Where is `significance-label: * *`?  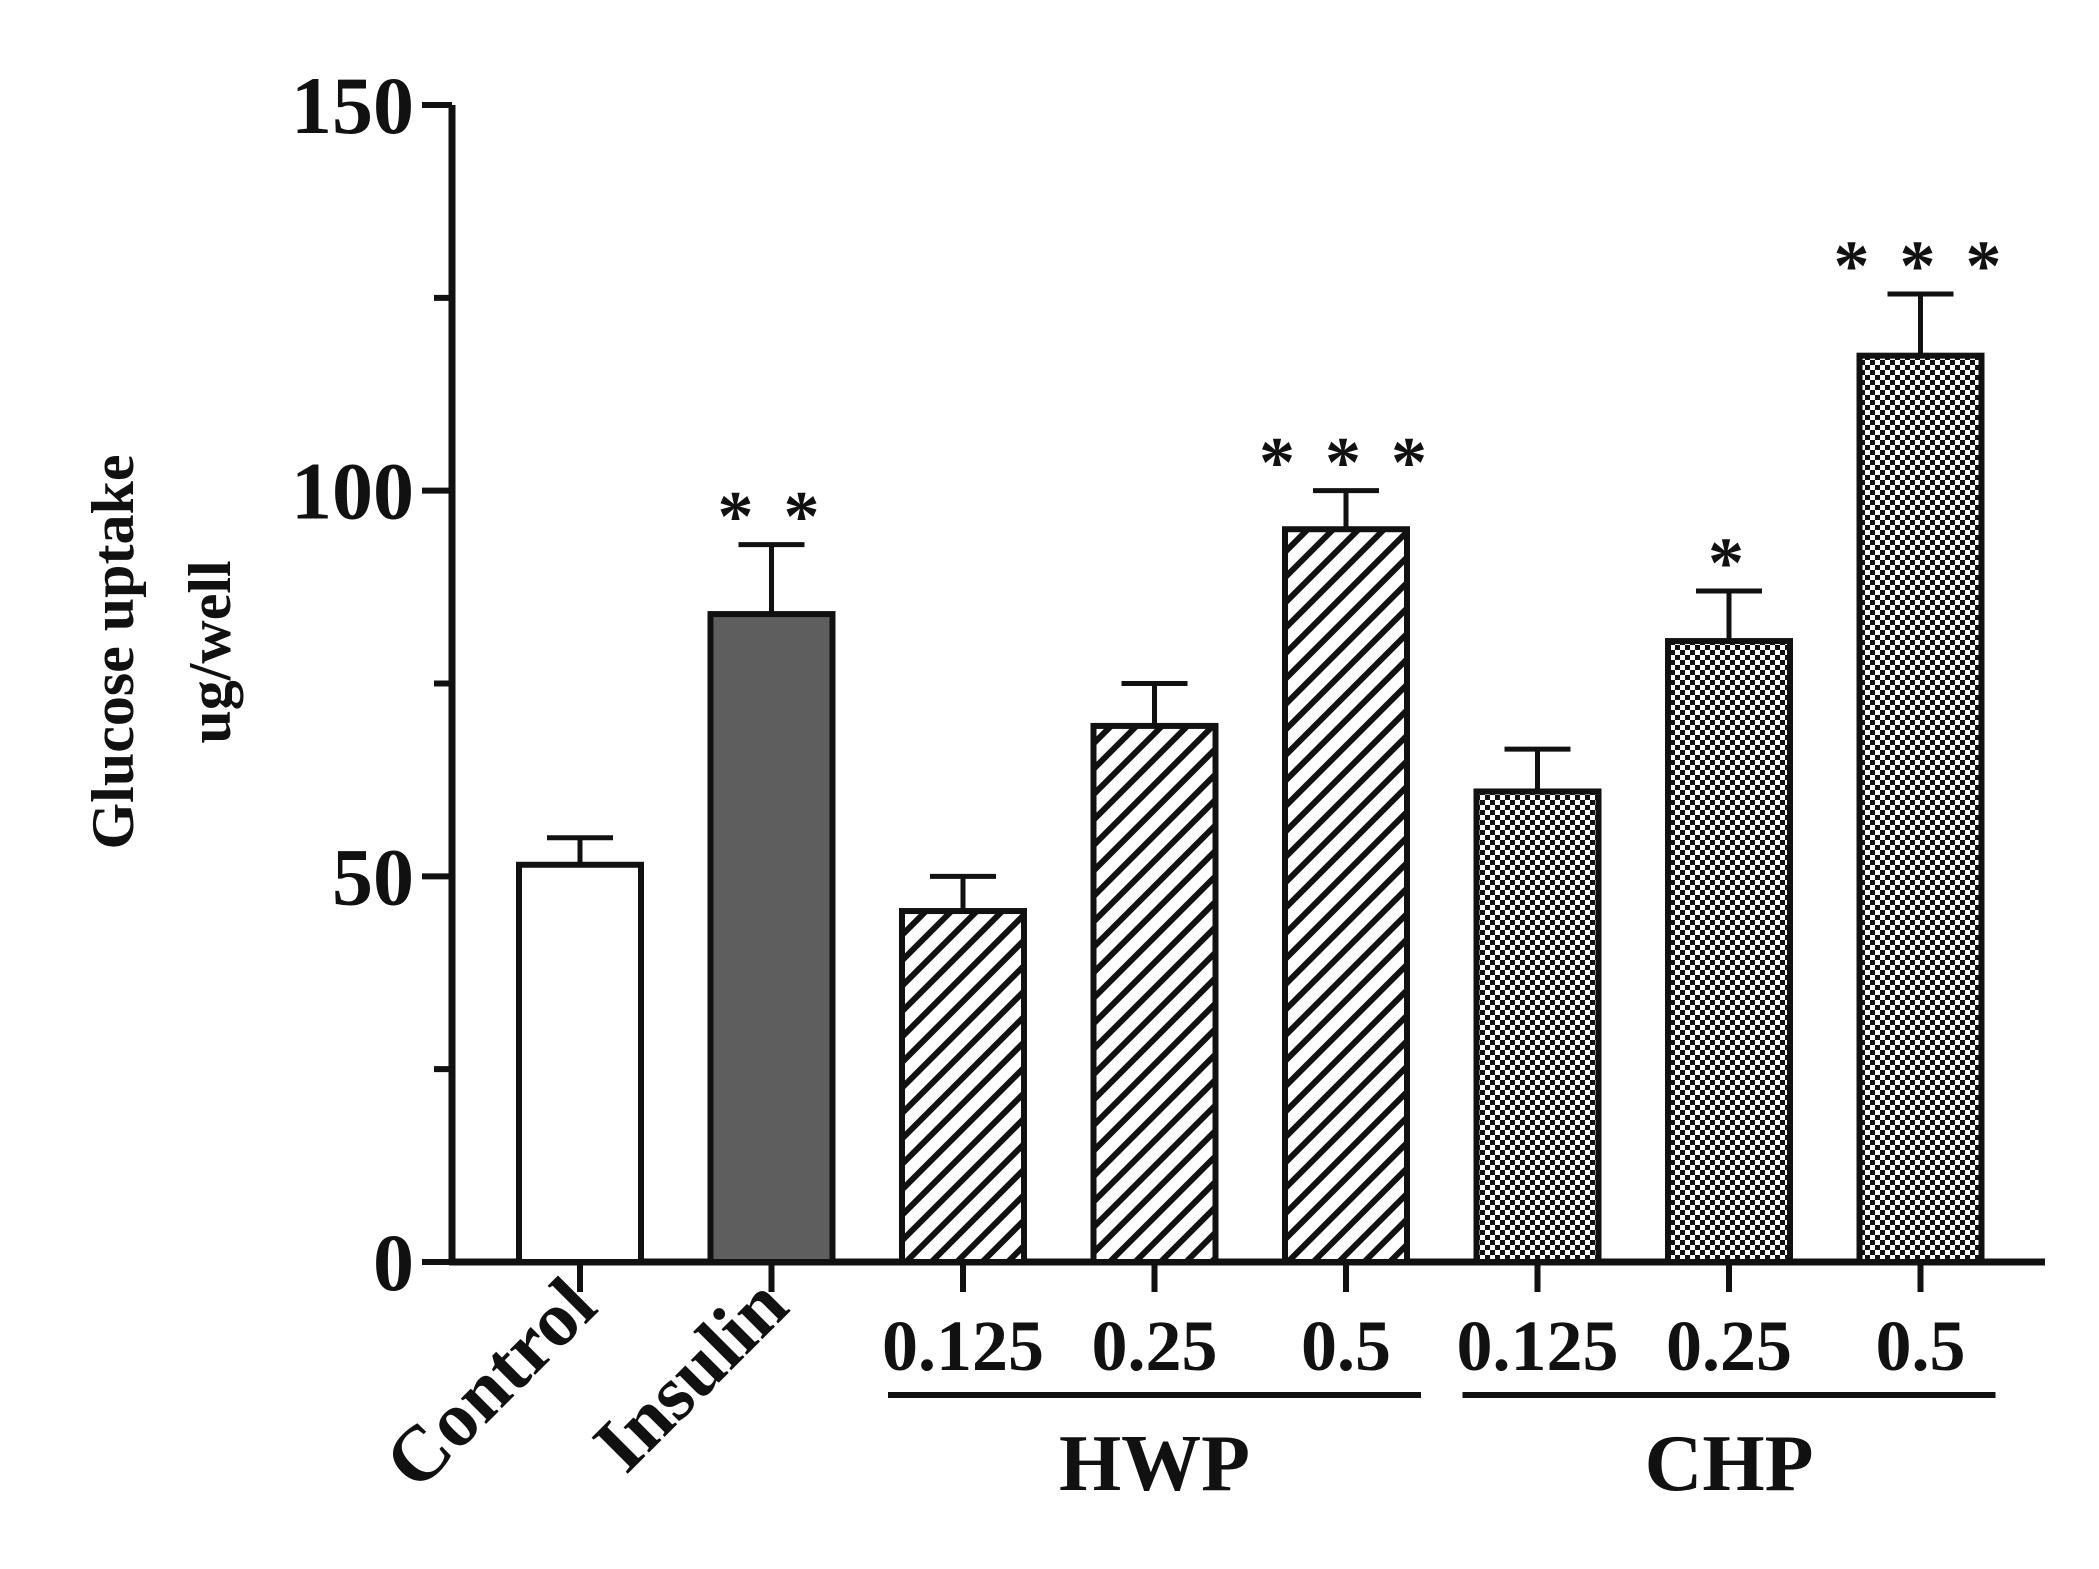
significance-label: * * is located at coordinates (772, 517).